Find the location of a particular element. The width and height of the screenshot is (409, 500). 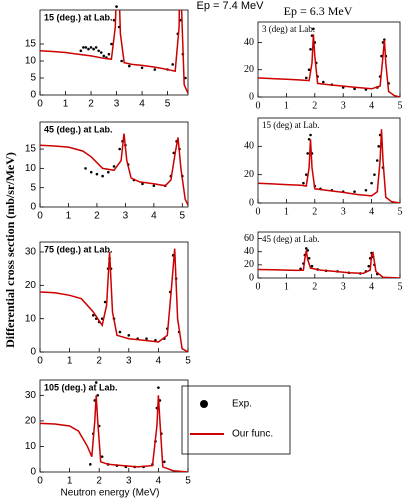

panel-annotation: 3 (deg) at Lab. is located at coordinates (288, 29).